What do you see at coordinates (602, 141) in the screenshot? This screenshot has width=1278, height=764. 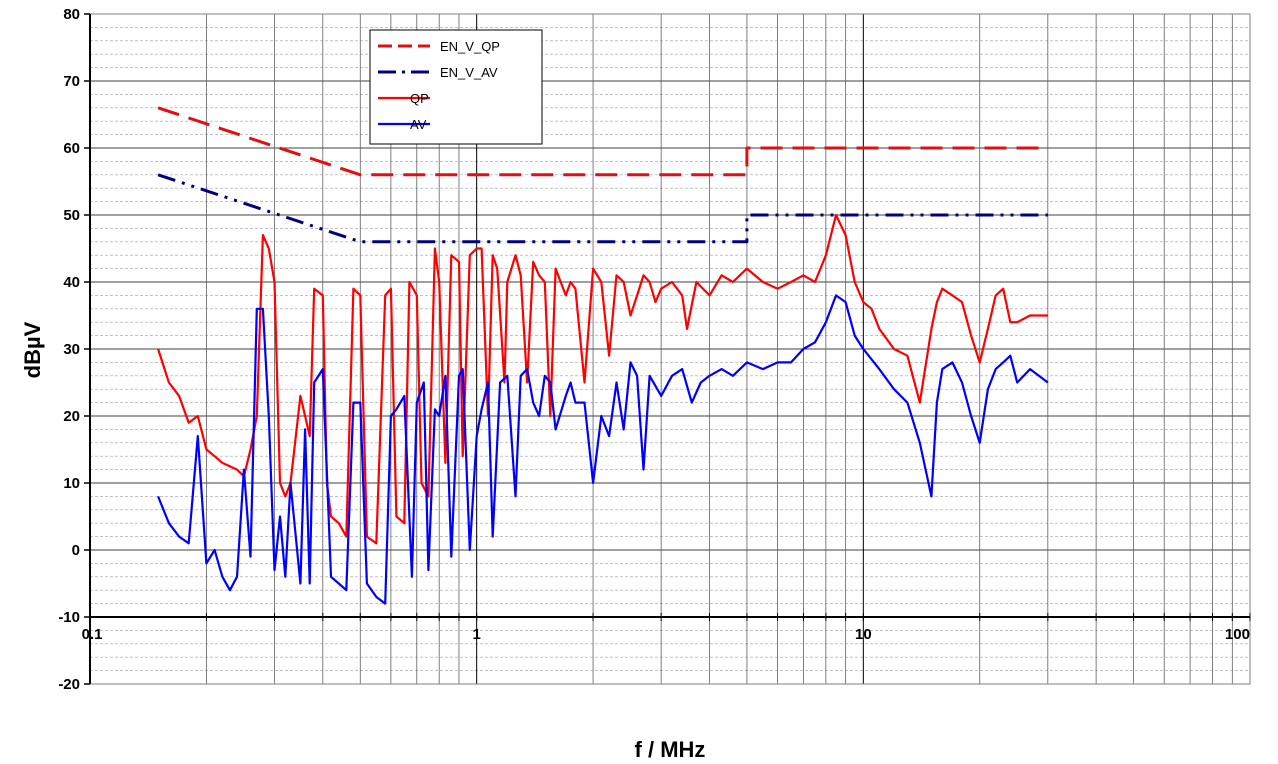 I see `series-line-en-v-qp` at bounding box center [602, 141].